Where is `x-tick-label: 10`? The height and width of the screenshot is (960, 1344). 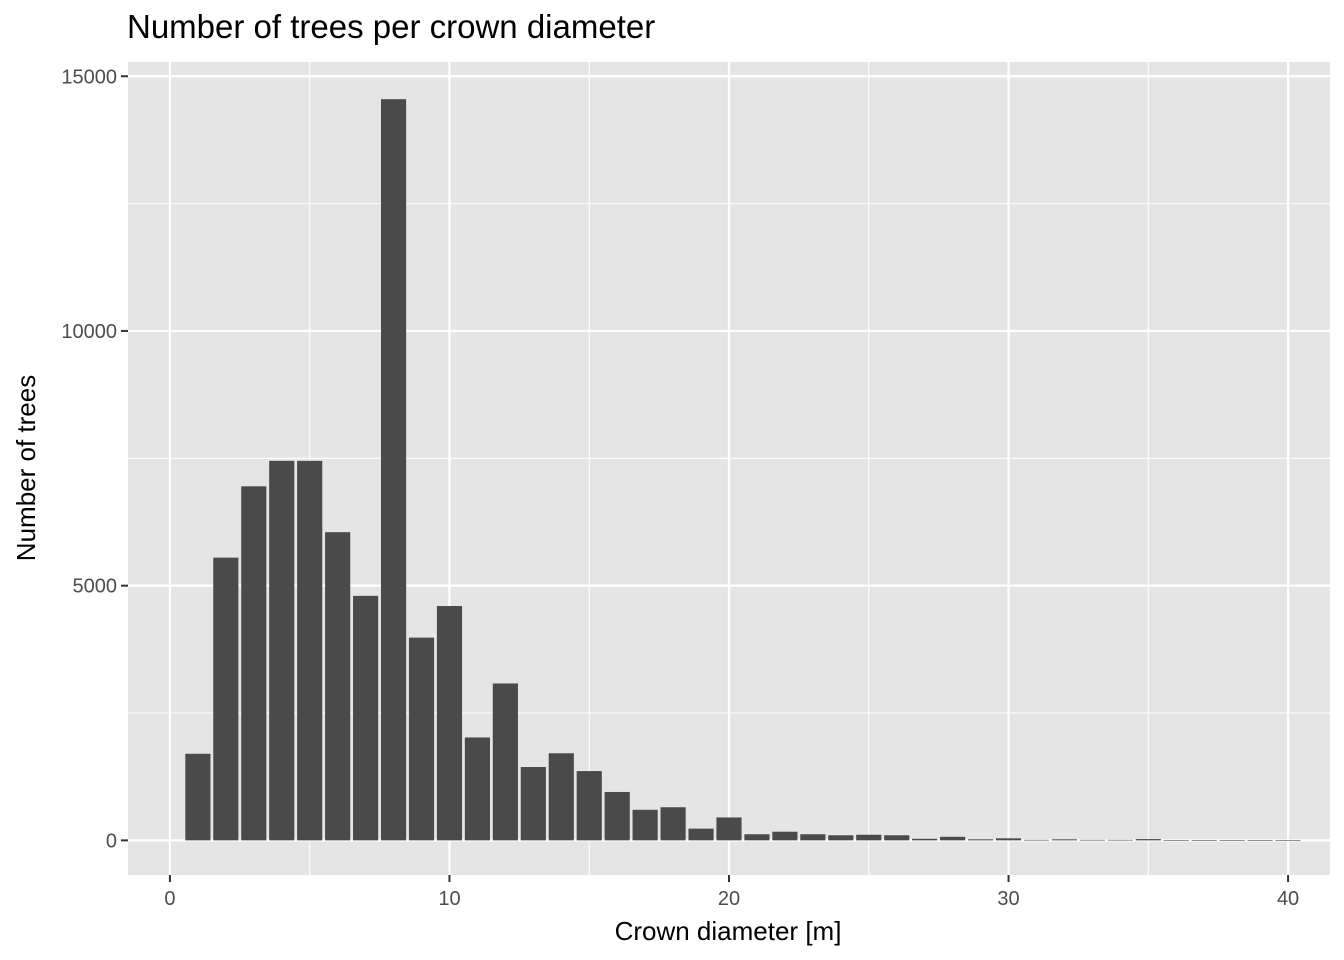
x-tick-label: 10 is located at coordinates (449, 899).